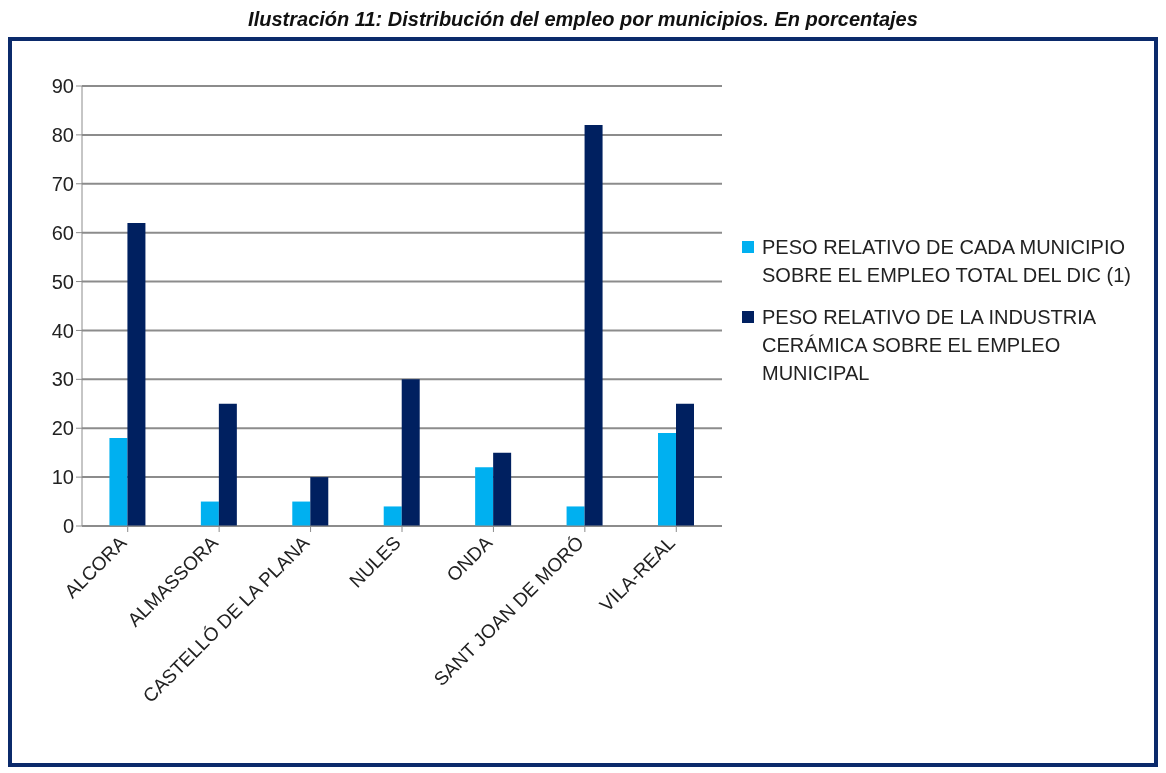 The image size is (1166, 773). Describe the element at coordinates (929, 345) in the screenshot. I see `legend-label: PESO RELATIVO DE LA INDUSTRIA CERÁMICA SOBRE EL EMPLEO MUNICIPAL` at that location.